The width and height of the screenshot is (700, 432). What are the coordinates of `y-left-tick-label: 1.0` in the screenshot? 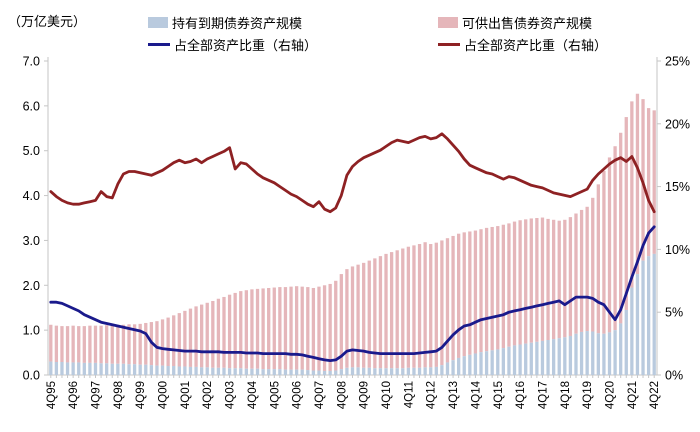 It's located at (31, 331).